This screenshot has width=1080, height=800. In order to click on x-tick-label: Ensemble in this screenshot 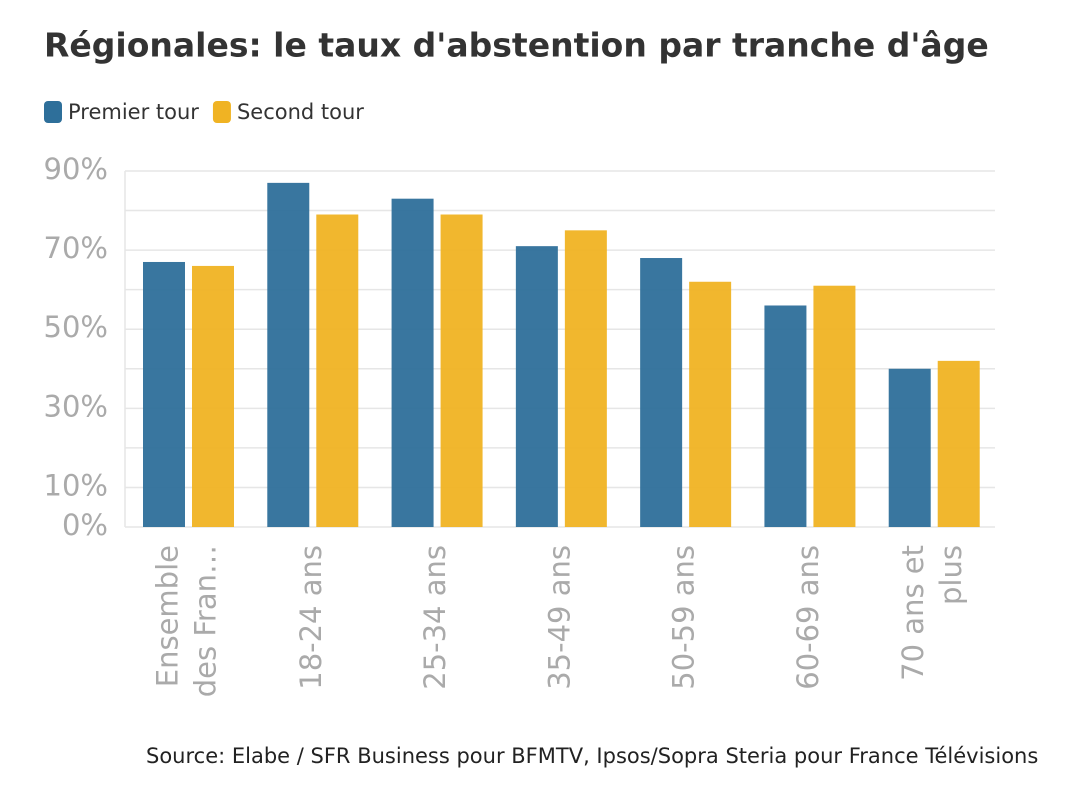, I will do `click(168, 616)`.